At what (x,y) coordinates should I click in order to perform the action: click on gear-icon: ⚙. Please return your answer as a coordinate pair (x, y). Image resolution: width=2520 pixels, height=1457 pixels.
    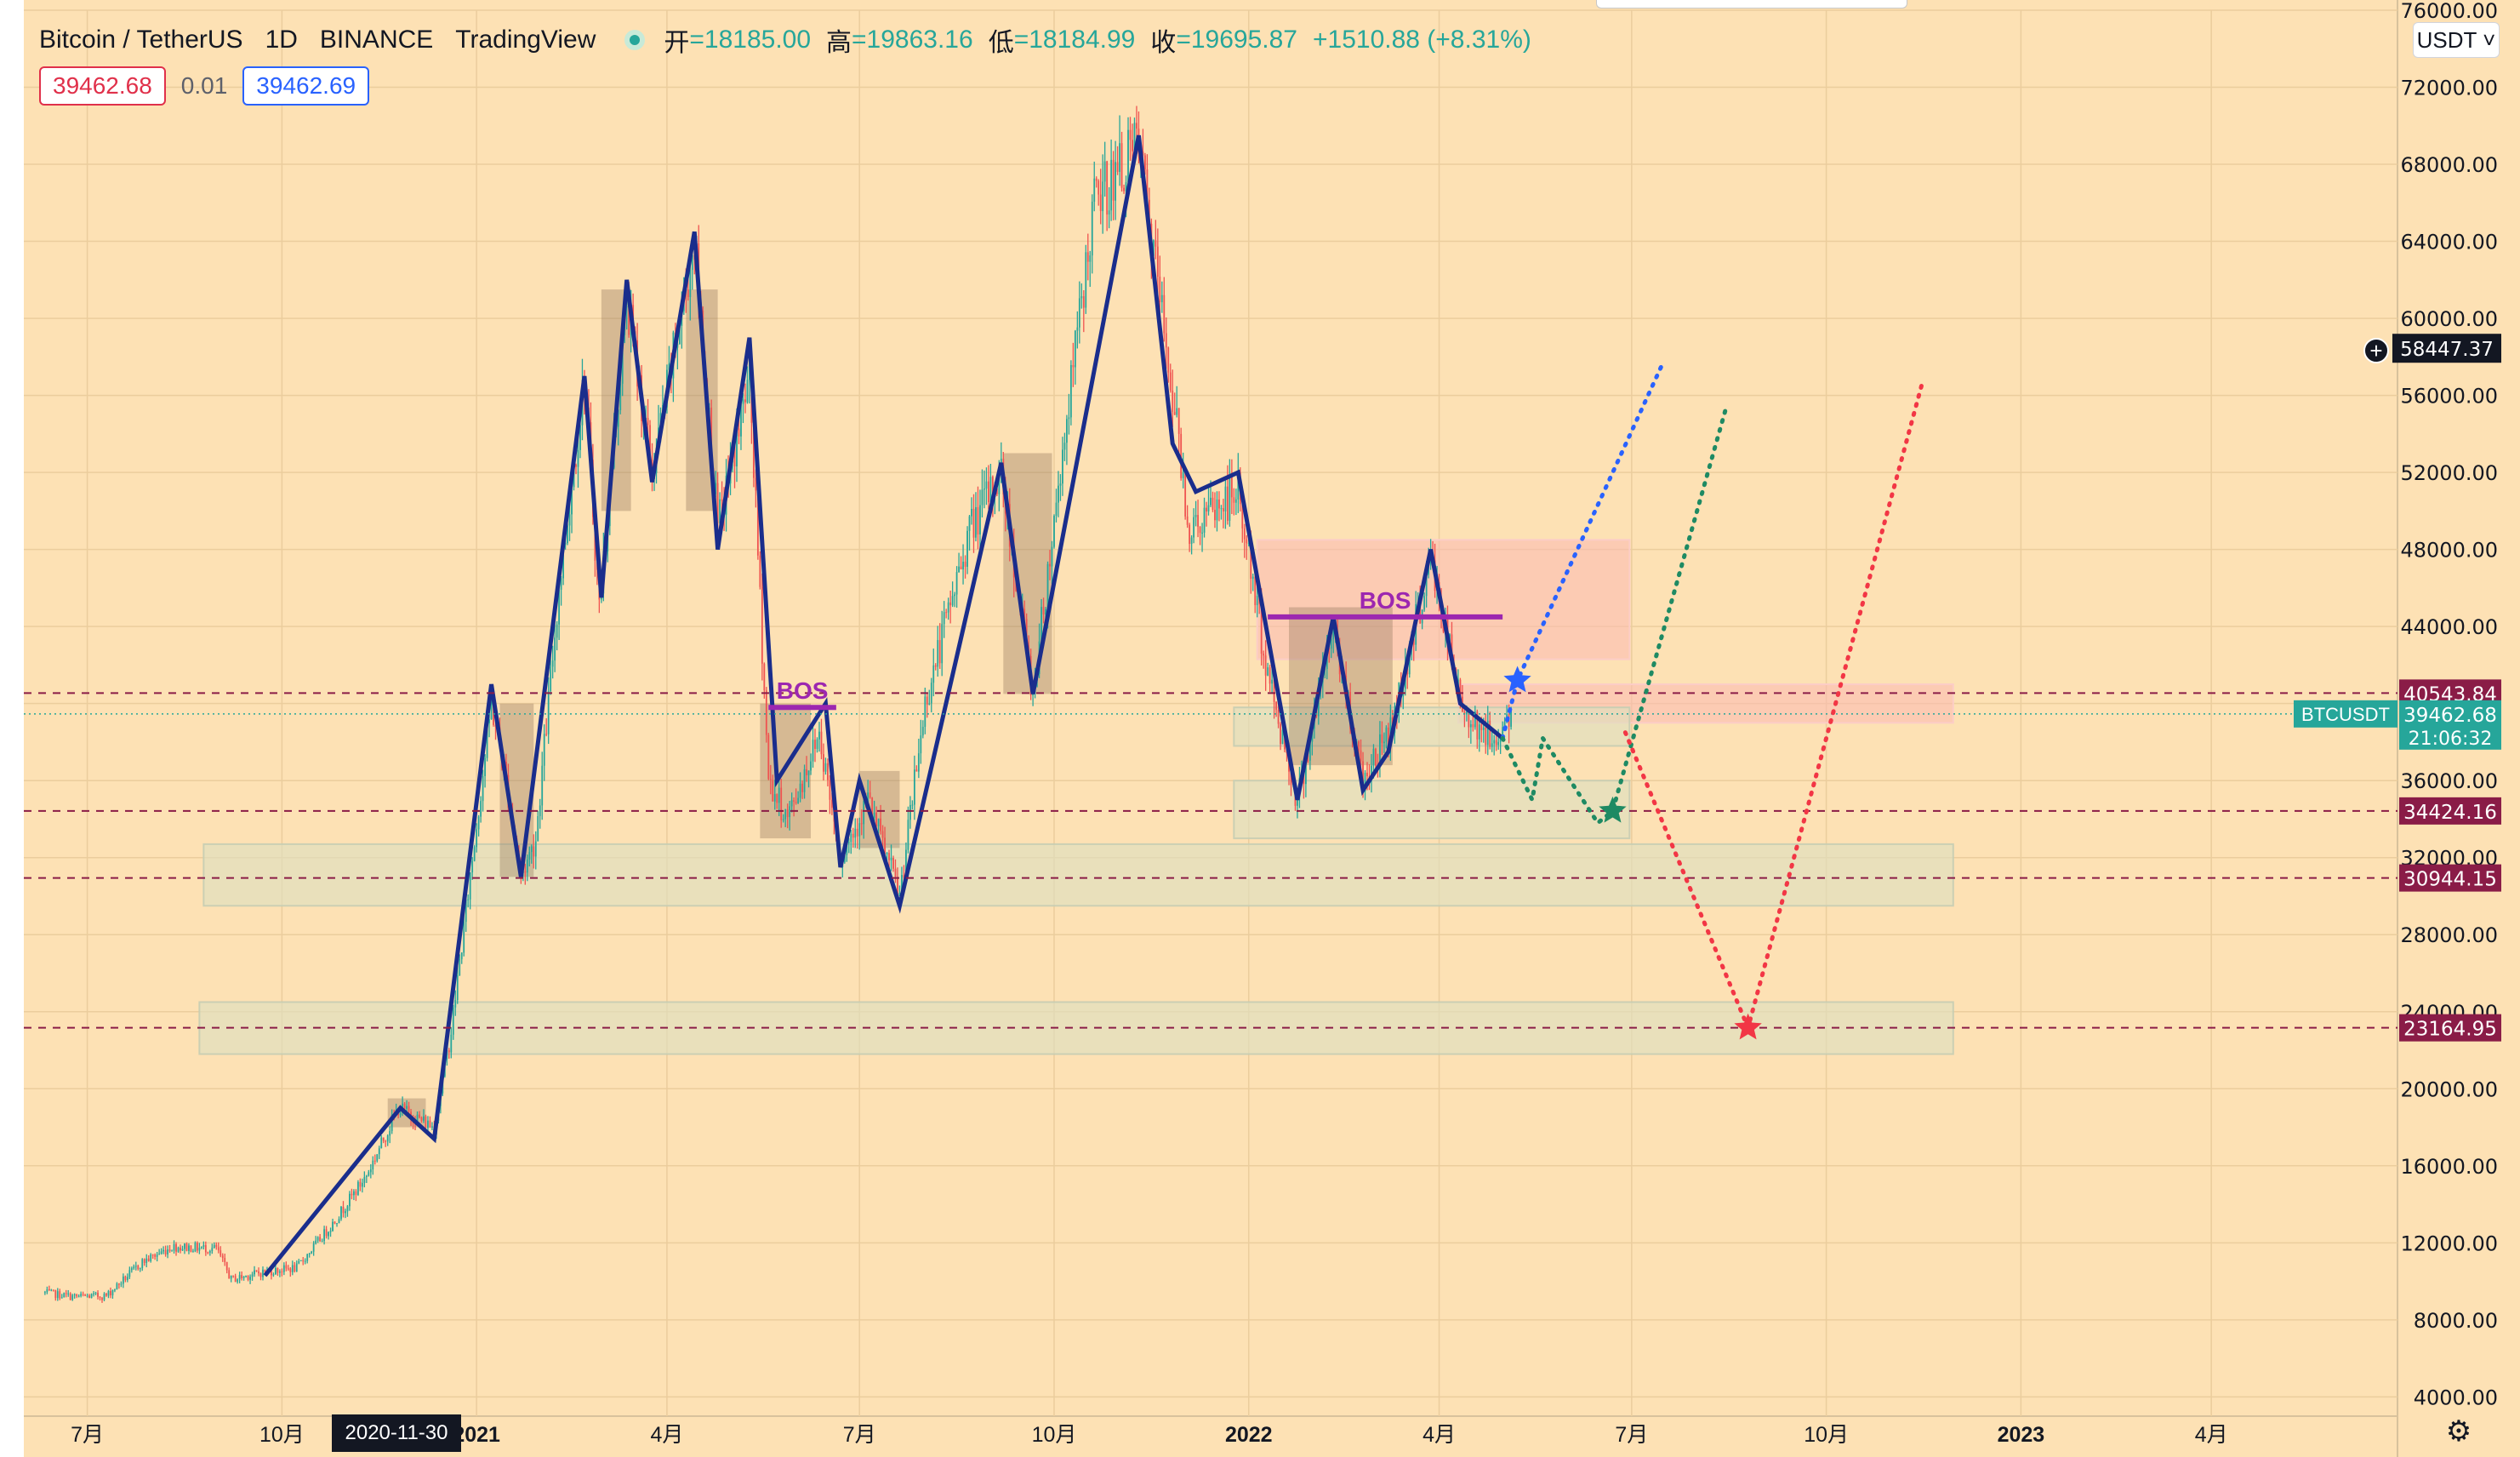
    Looking at the image, I should click on (2458, 1431).